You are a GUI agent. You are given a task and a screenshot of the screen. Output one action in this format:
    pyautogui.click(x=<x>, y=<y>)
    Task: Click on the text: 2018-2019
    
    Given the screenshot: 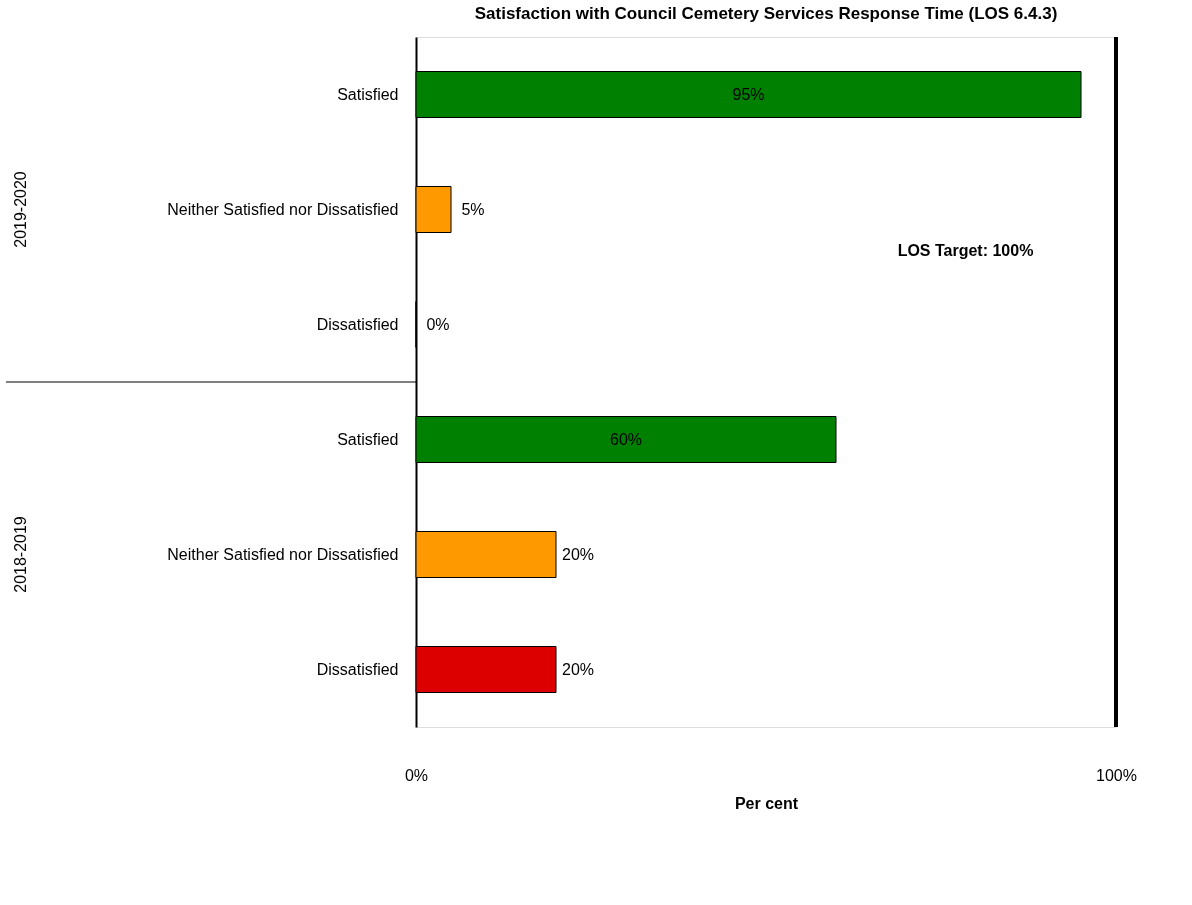 What is the action you would take?
    pyautogui.click(x=20, y=554)
    